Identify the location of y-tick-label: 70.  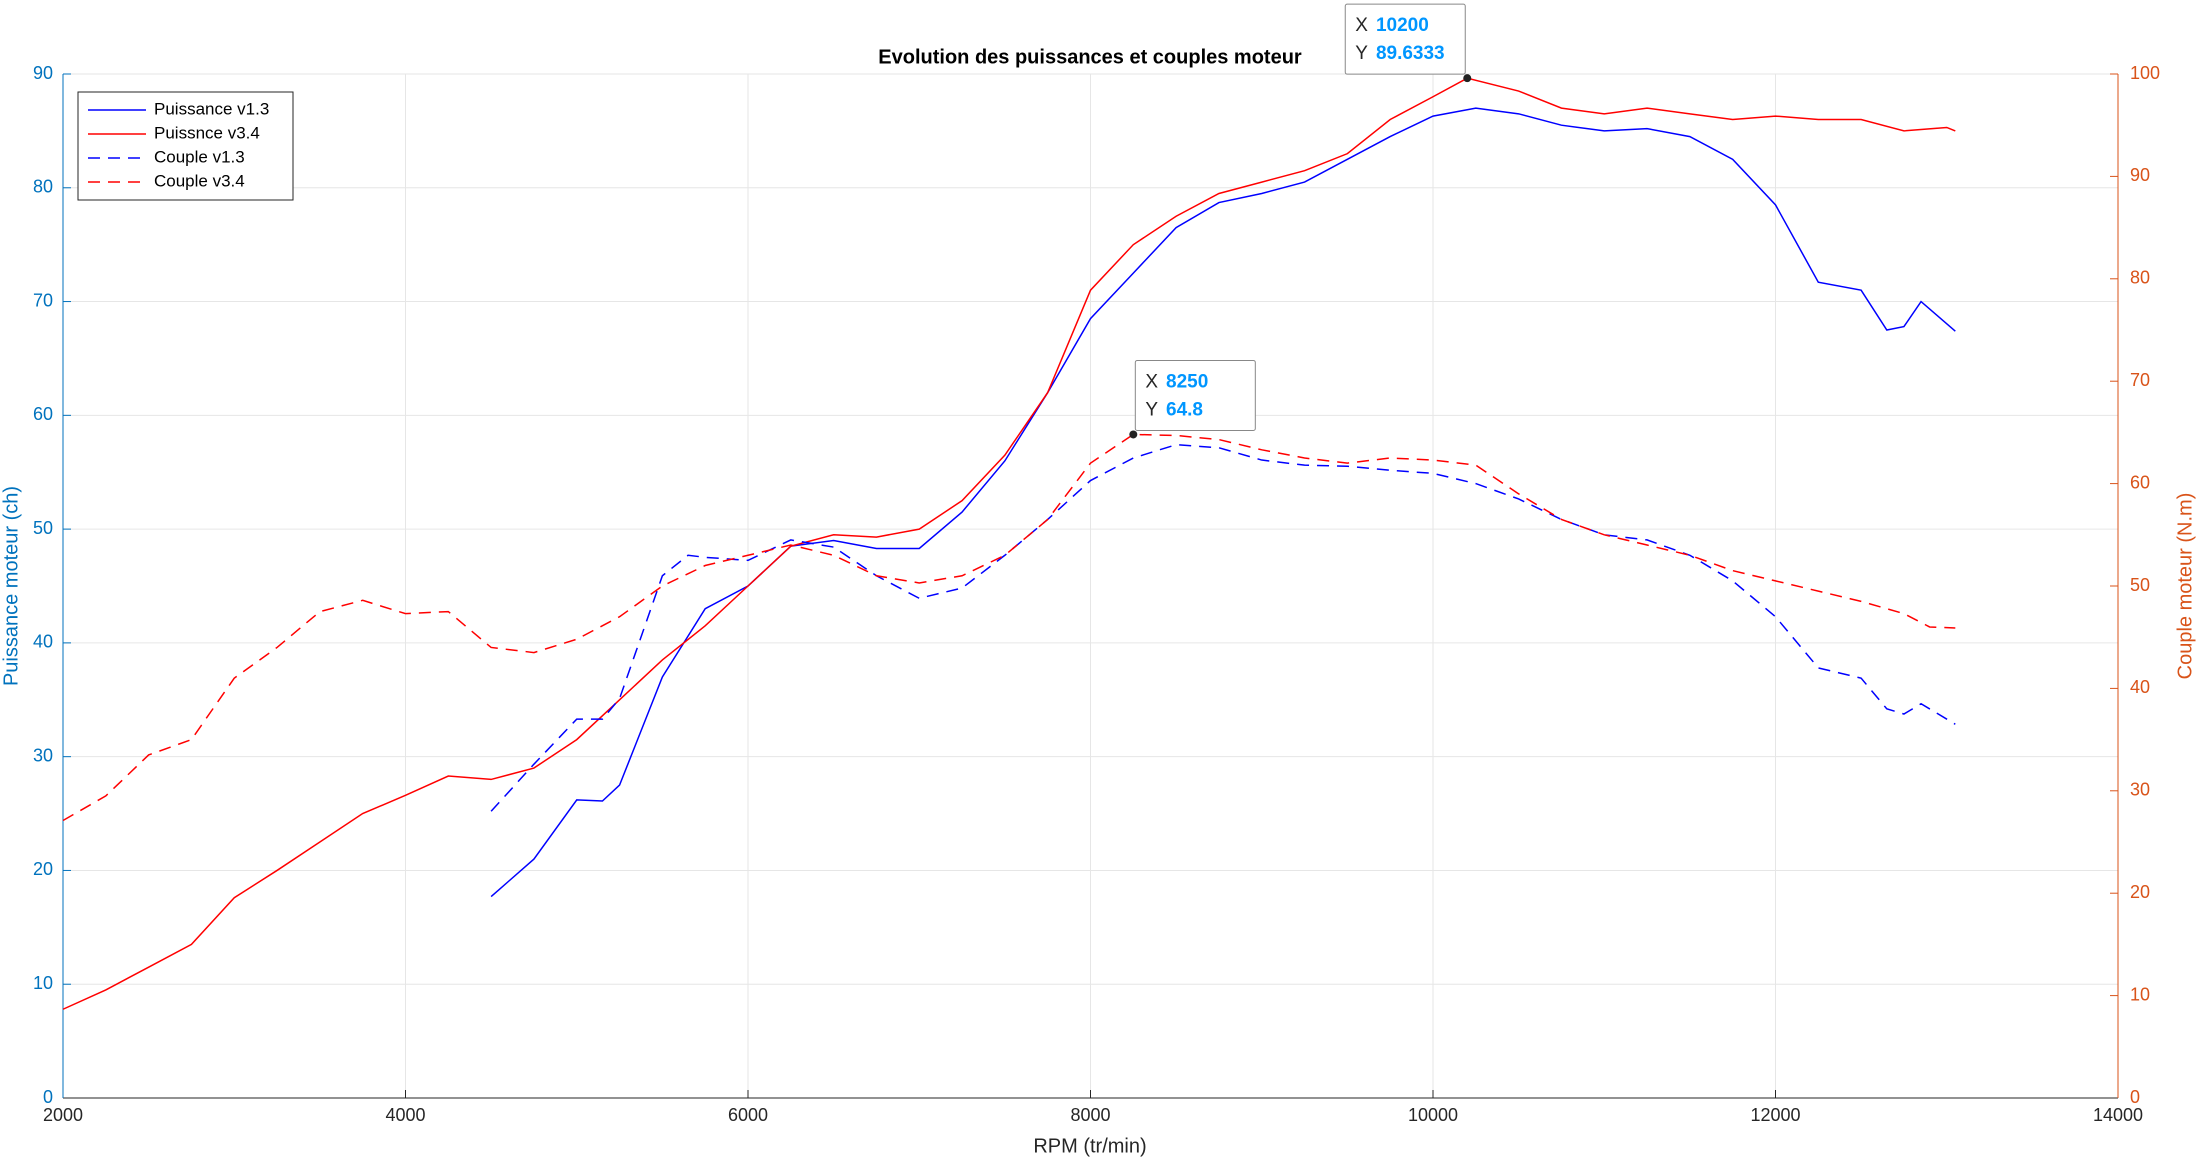
(43, 300).